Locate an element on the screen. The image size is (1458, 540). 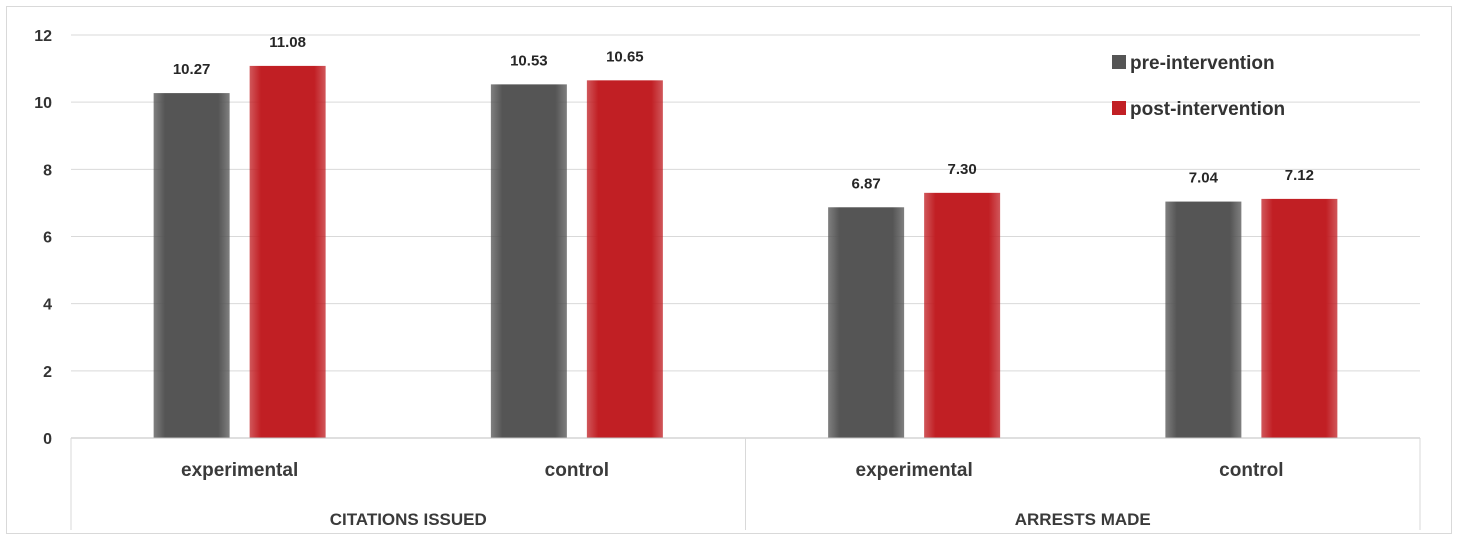
data-label: 10.53 is located at coordinates (529, 60).